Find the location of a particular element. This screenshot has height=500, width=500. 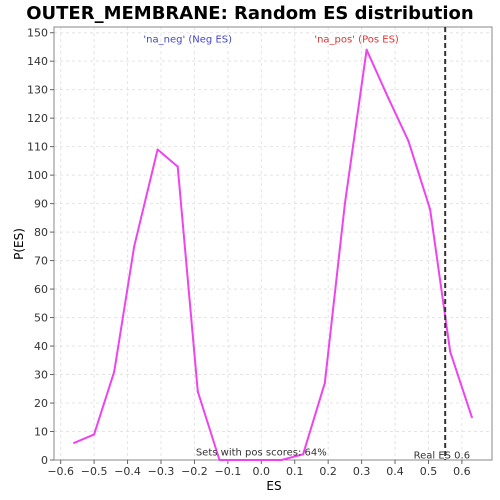

y-tick-label: 80 is located at coordinates (41, 232).